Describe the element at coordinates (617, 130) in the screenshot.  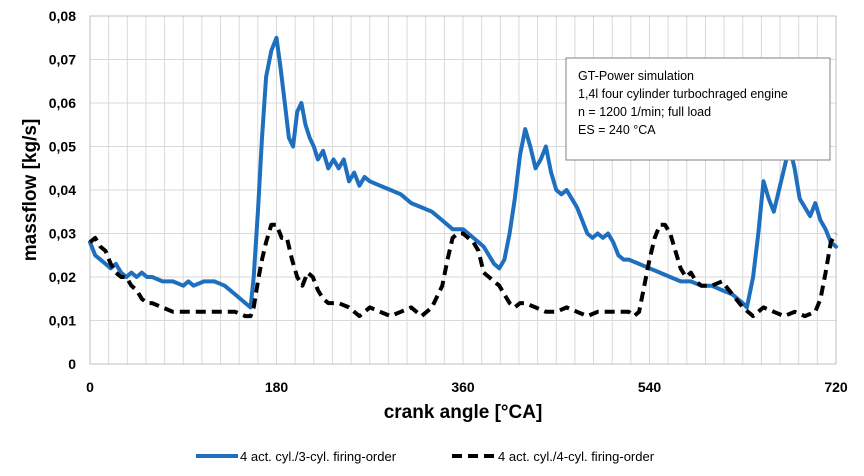
I see `annotation-line-4: ES = 240 °CA` at that location.